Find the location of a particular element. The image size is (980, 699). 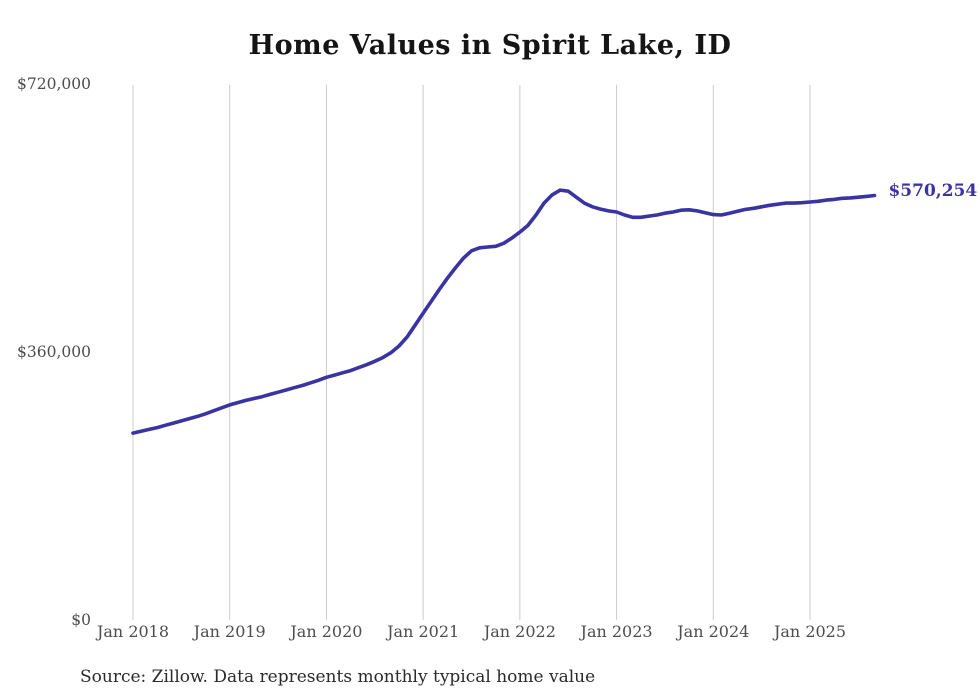

x-tick-label: Jan 2019 is located at coordinates (229, 631).